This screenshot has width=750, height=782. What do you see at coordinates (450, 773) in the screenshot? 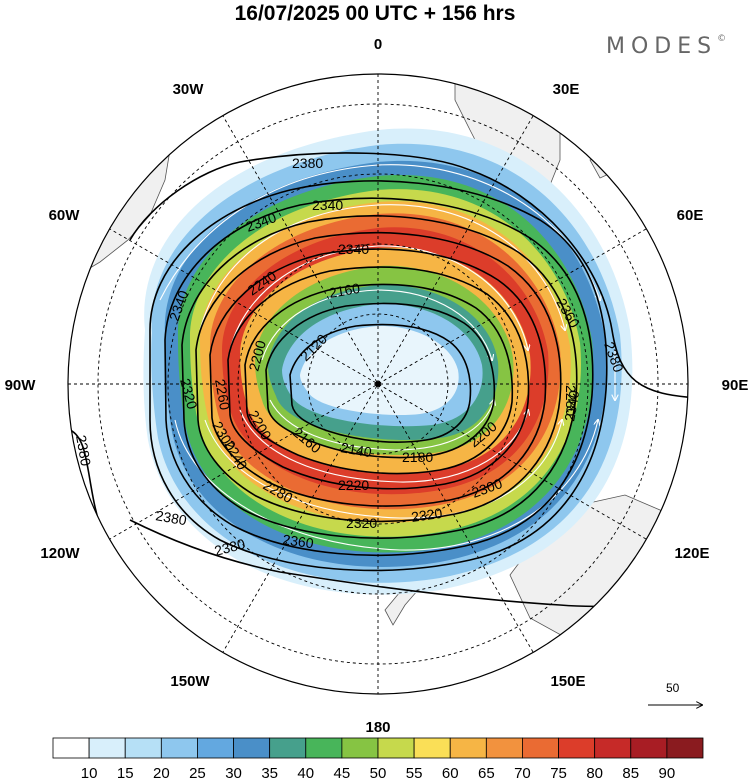
I see `colorbar-tick-label: 60` at bounding box center [450, 773].